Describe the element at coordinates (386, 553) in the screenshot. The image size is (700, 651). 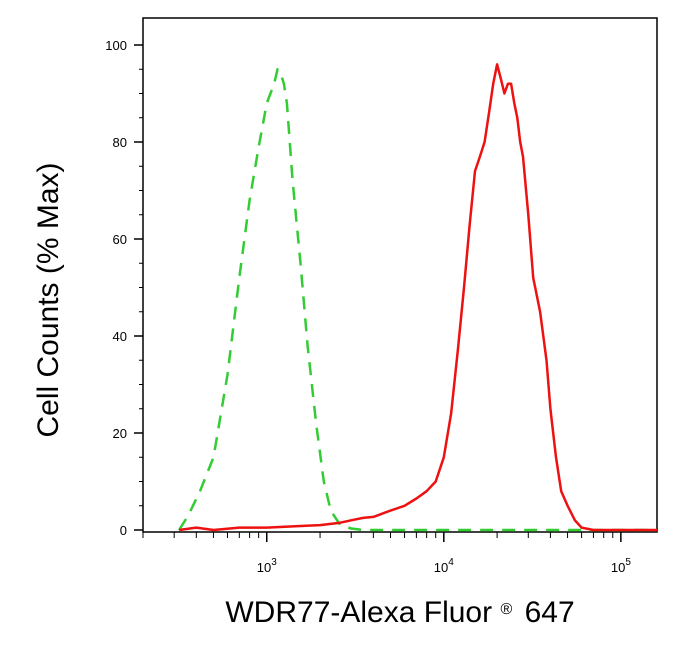
I see `x-axis: 10³ 10⁴ 10⁵` at that location.